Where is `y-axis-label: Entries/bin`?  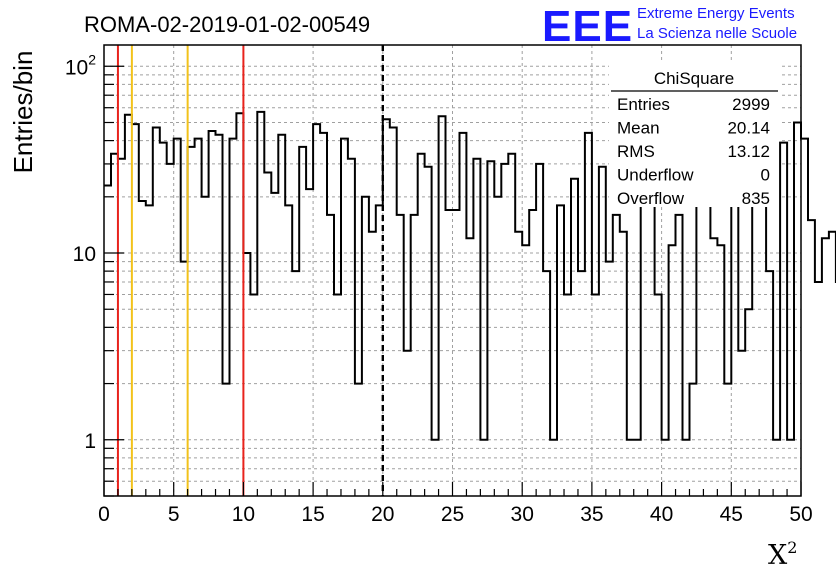 y-axis-label: Entries/bin is located at coordinates (23, 112).